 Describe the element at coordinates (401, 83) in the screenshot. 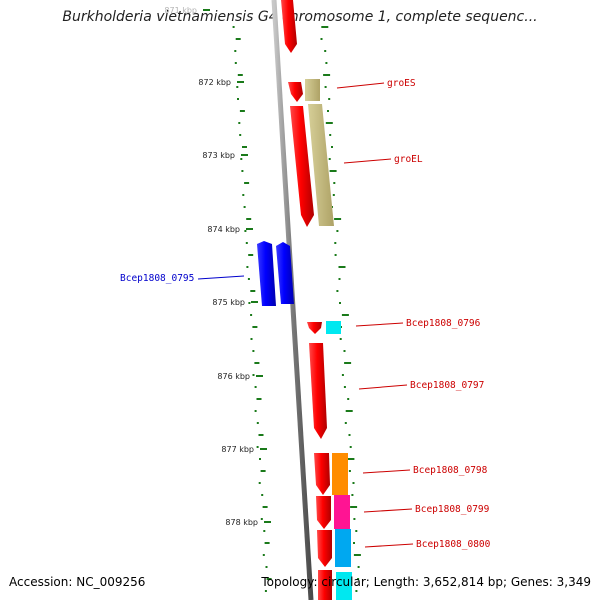

I see `gene-label-groES: groES` at that location.